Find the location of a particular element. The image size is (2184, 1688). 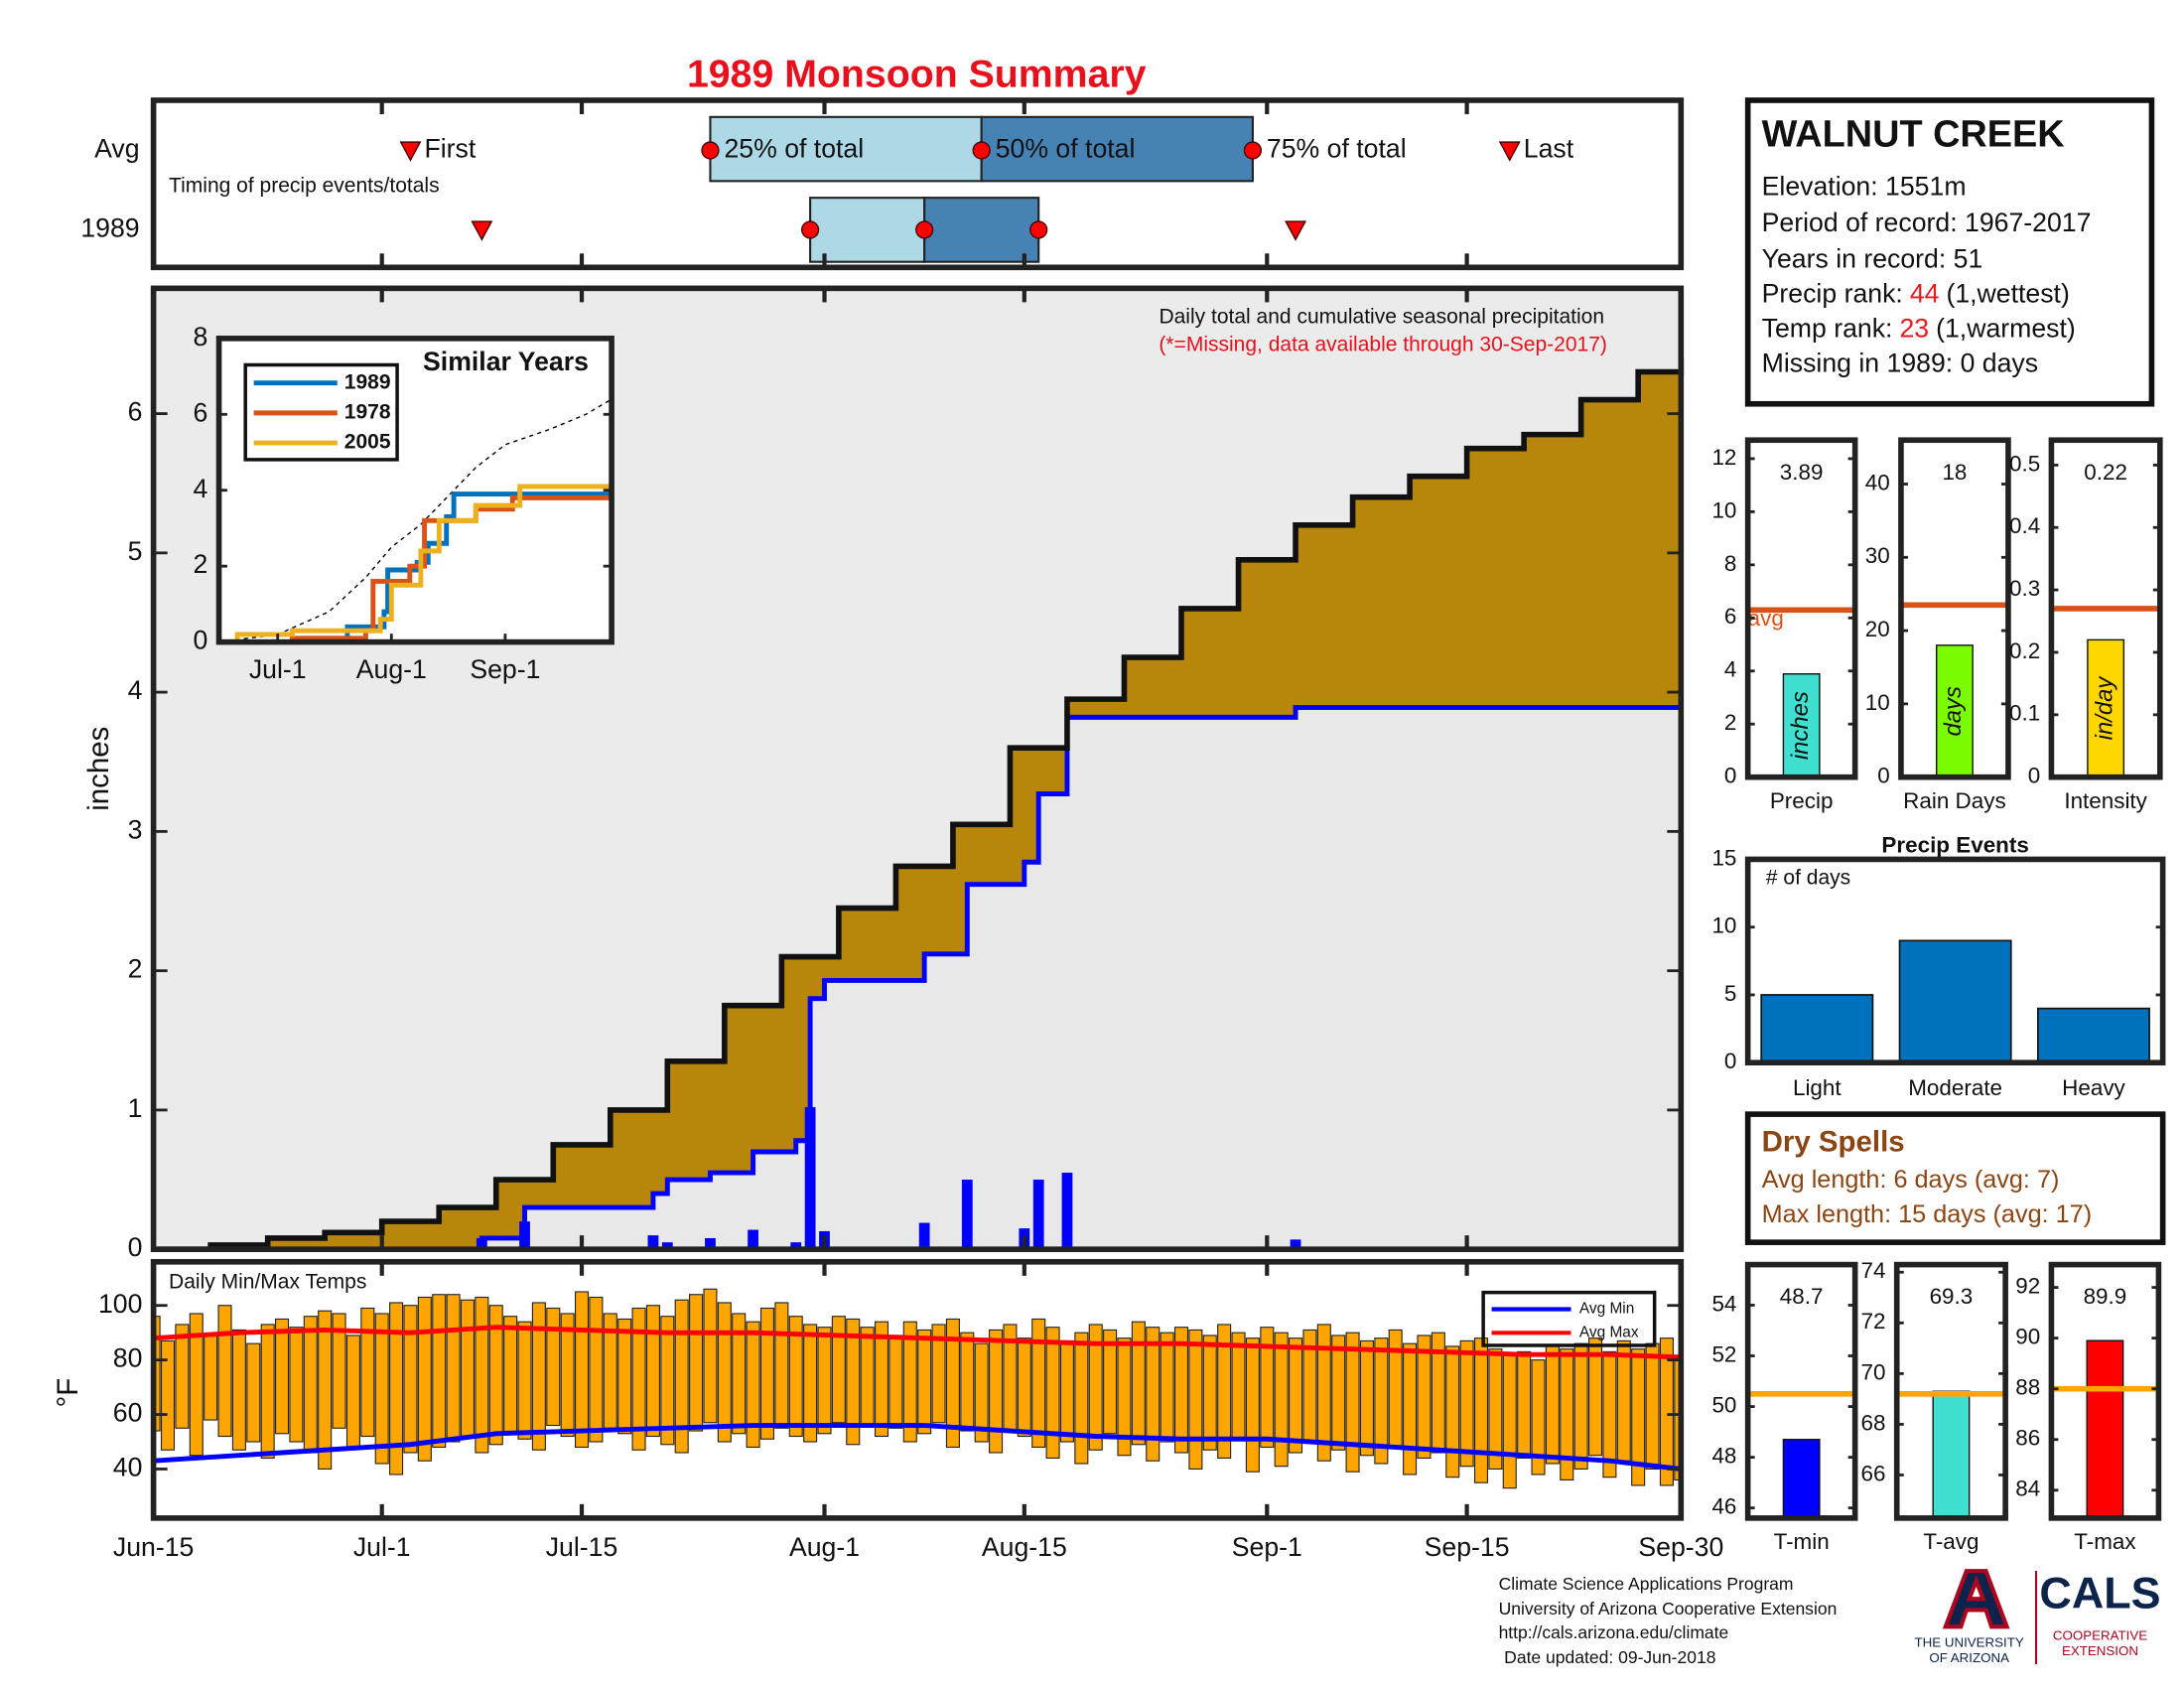

y-tick-label: 48 is located at coordinates (1723, 1456).